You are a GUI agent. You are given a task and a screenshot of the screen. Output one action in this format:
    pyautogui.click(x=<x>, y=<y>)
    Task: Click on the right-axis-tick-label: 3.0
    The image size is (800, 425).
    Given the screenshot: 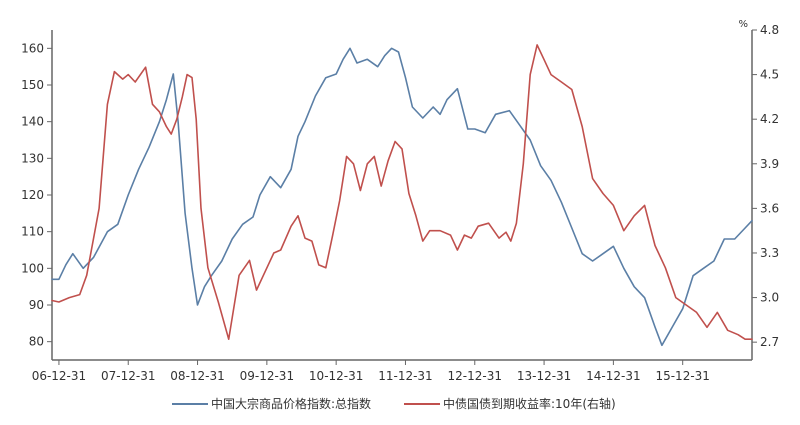 What is the action you would take?
    pyautogui.click(x=769, y=298)
    